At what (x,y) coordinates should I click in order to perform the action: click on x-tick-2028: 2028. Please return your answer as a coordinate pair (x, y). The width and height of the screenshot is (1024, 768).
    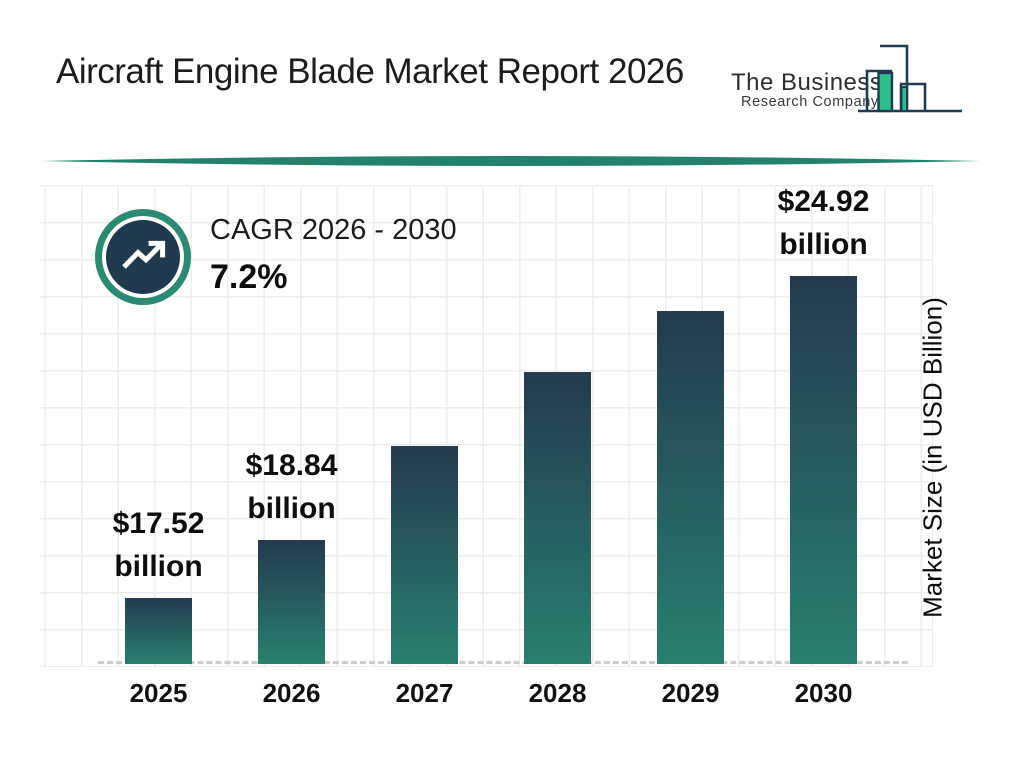
    Looking at the image, I should click on (557, 693).